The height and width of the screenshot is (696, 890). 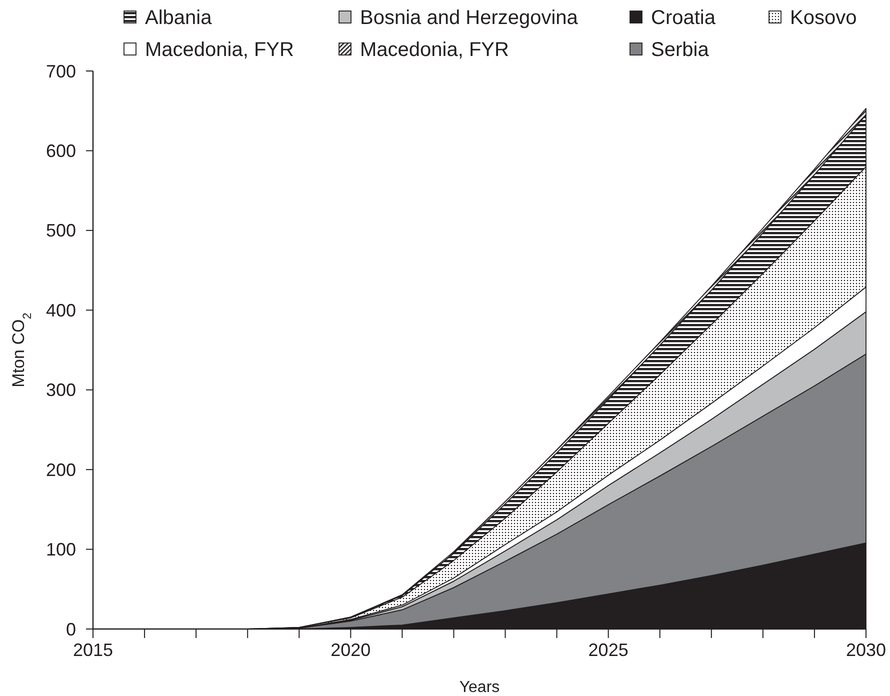 I want to click on x-tick-label: 2015, so click(x=93, y=650).